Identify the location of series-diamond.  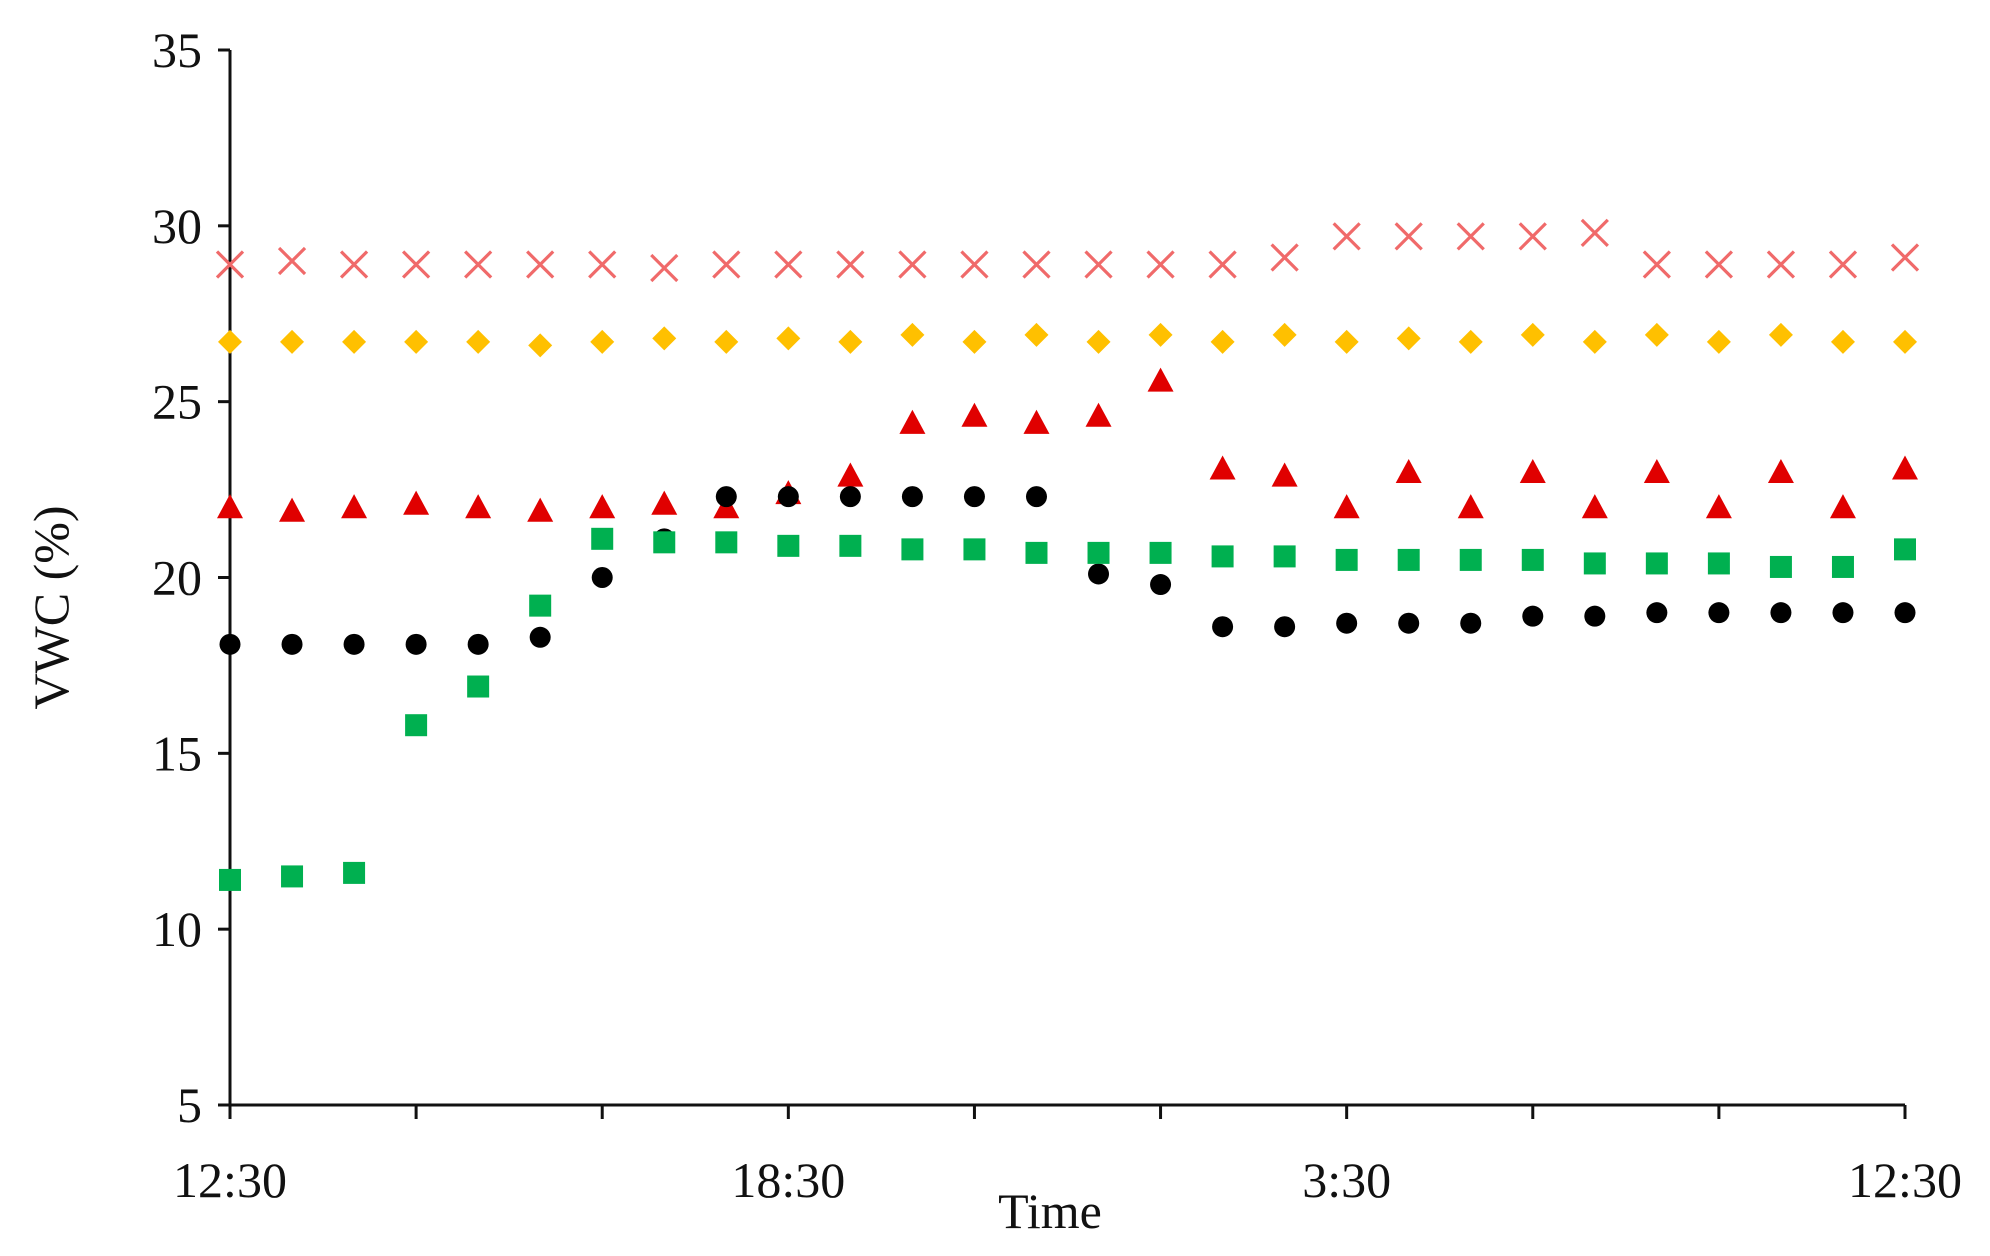
(1067, 340).